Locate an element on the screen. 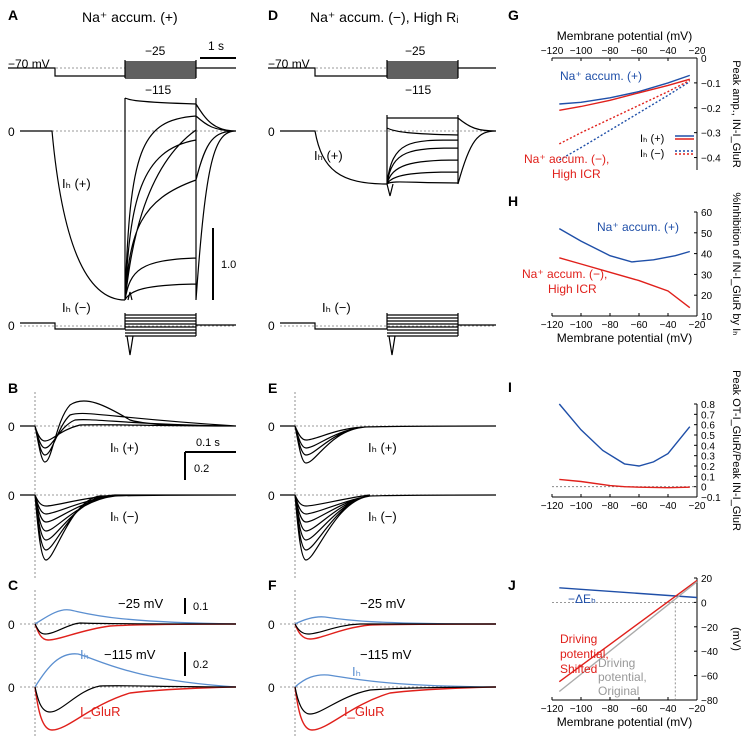 This screenshot has width=743, height=736. panel-b: 0 Iₕ (+) 0.1 s 0.2 0 Iₕ (−) is located at coordinates (122, 486).